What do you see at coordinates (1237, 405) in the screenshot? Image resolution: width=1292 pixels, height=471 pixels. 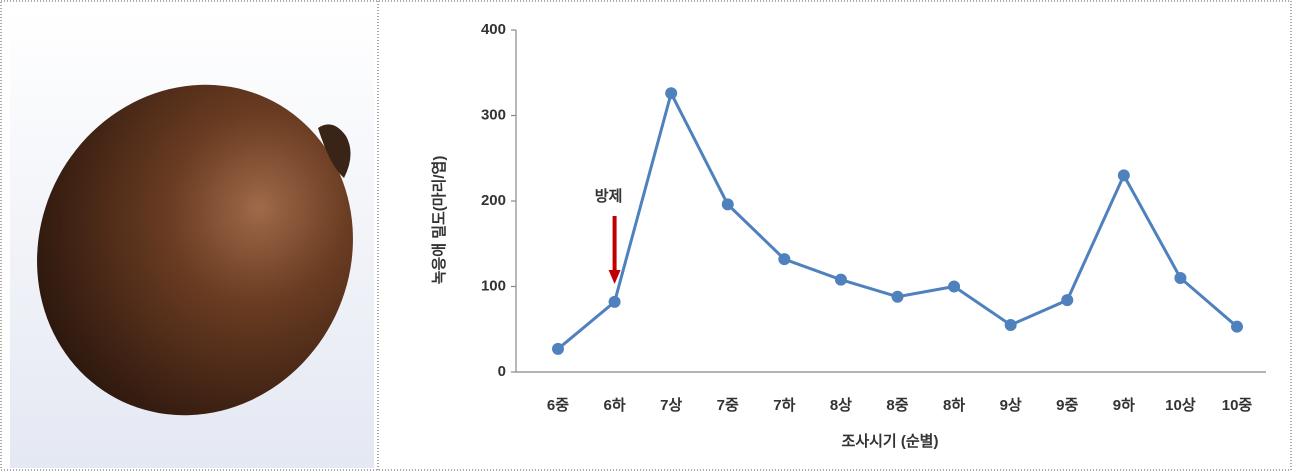 I see `x-tick-label: 10중` at bounding box center [1237, 405].